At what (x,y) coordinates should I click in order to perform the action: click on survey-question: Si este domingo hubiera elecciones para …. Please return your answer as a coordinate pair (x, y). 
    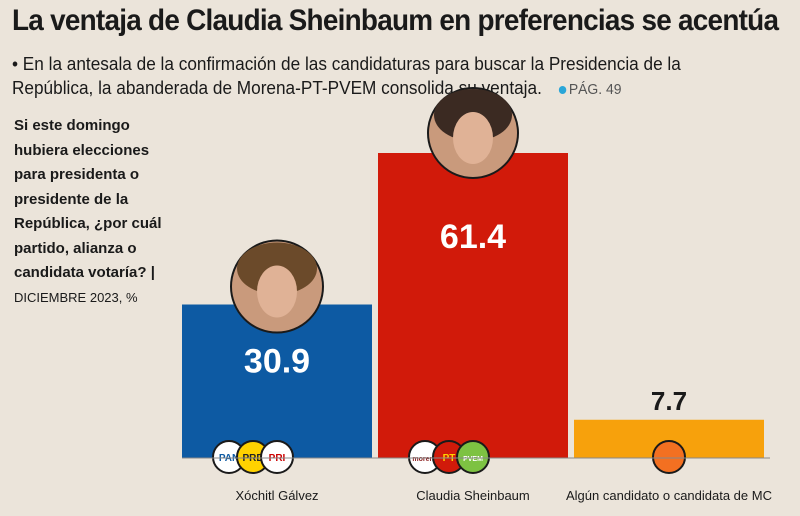
    Looking at the image, I should click on (94, 212).